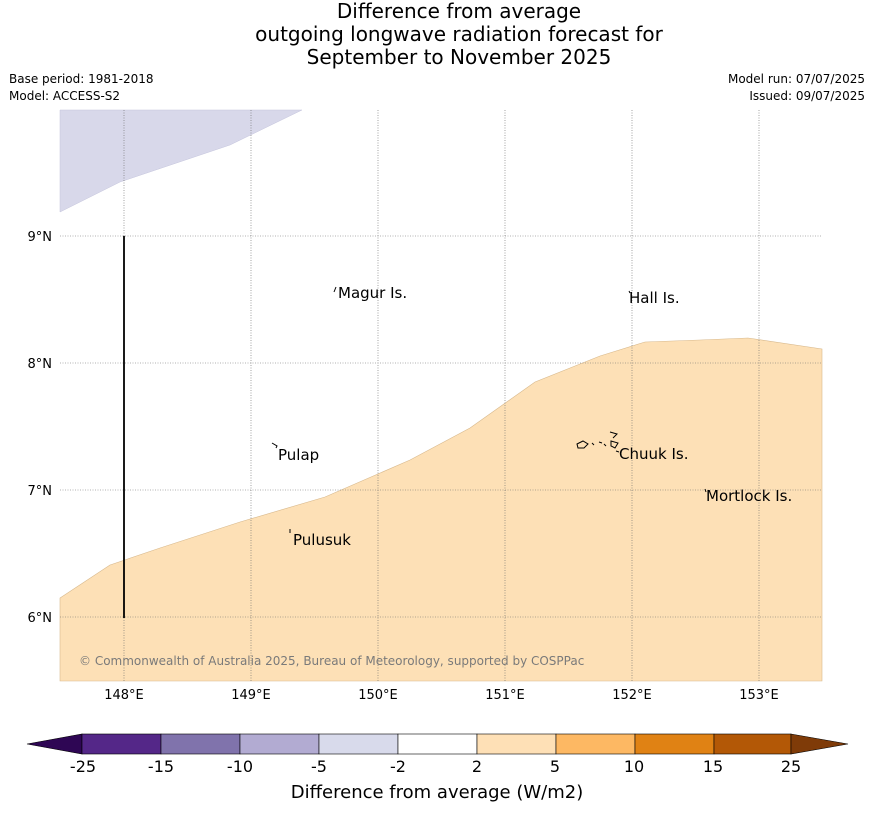 This screenshot has height=816, width=873. What do you see at coordinates (81, 79) in the screenshot?
I see `base-period: Base period: 1981-2018` at bounding box center [81, 79].